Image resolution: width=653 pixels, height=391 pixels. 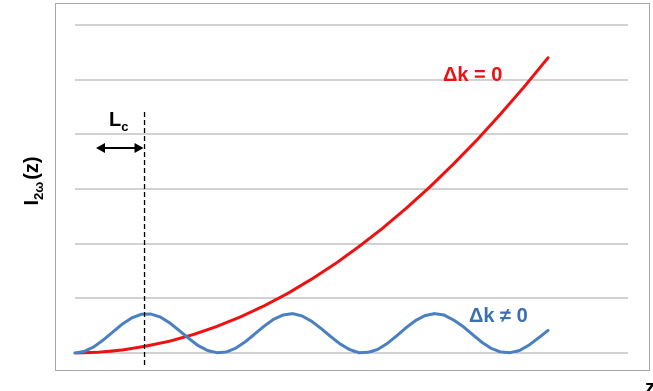 I want to click on series-label-dk-zero: Δk = 0, so click(x=472, y=75).